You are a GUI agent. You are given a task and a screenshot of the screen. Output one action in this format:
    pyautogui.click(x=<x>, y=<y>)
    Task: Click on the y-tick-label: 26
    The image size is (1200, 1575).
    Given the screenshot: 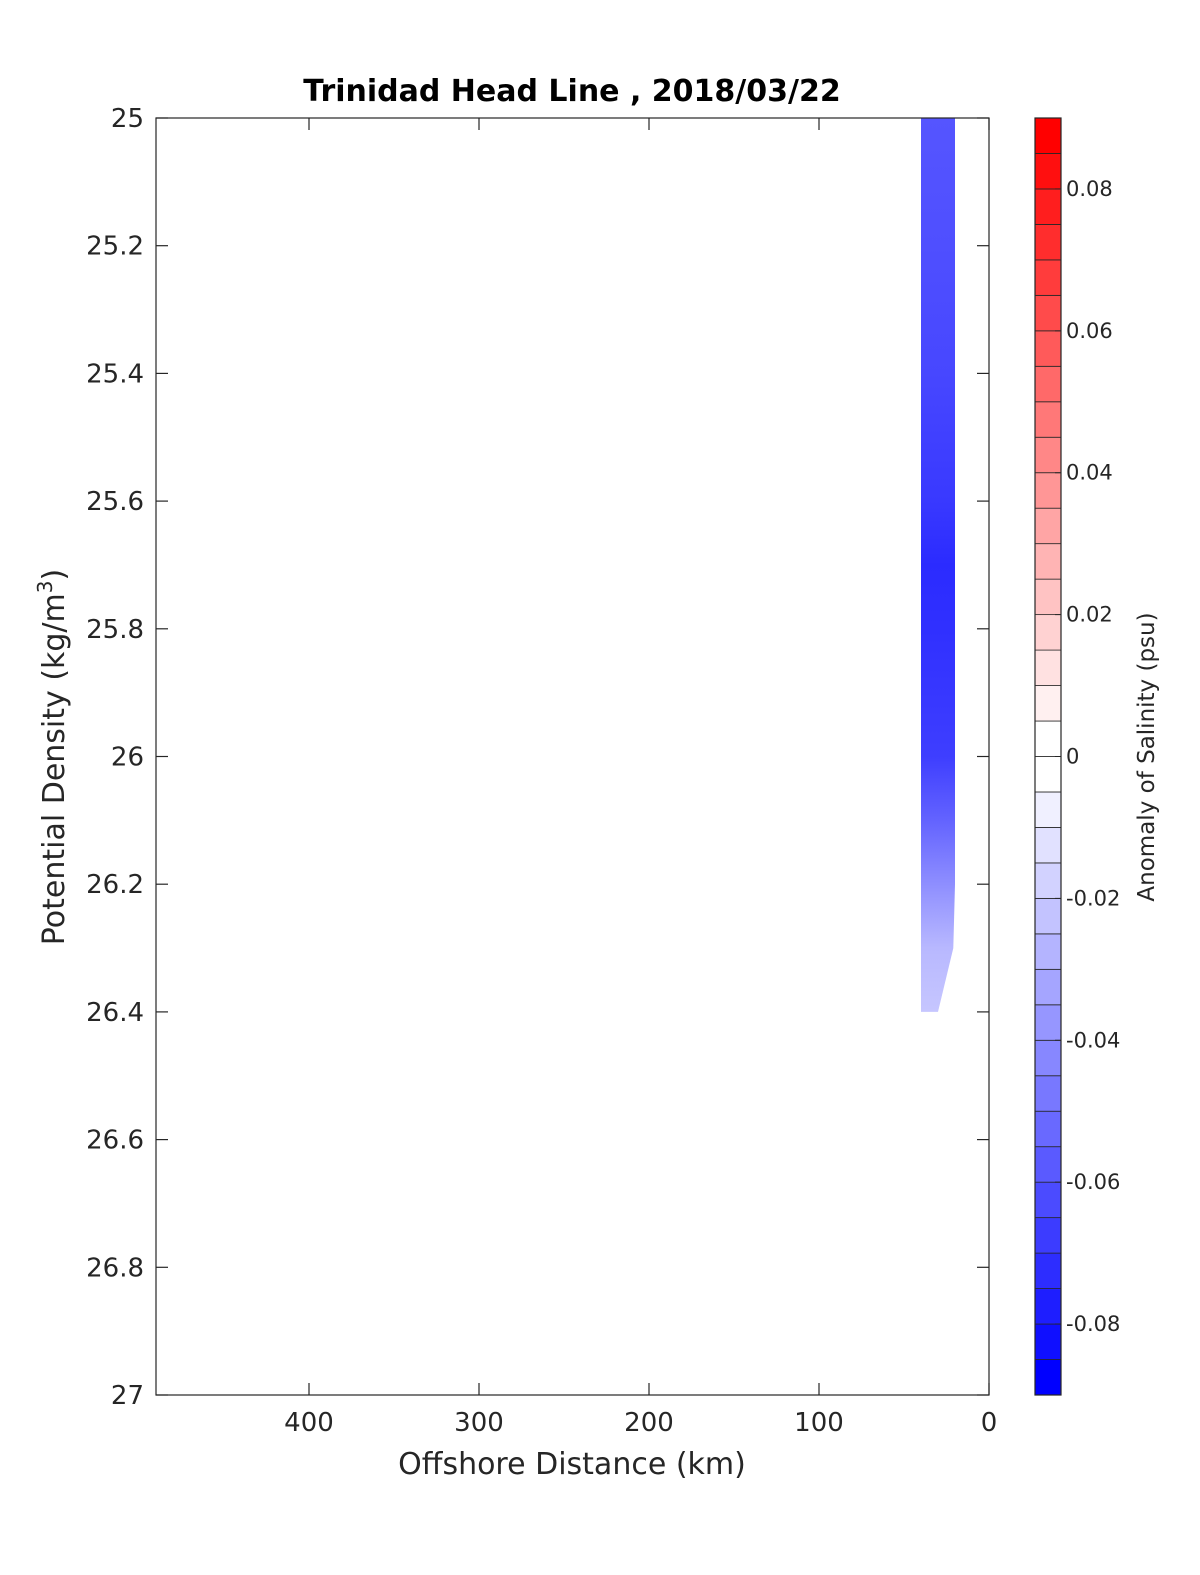 What is the action you would take?
    pyautogui.click(x=127, y=758)
    